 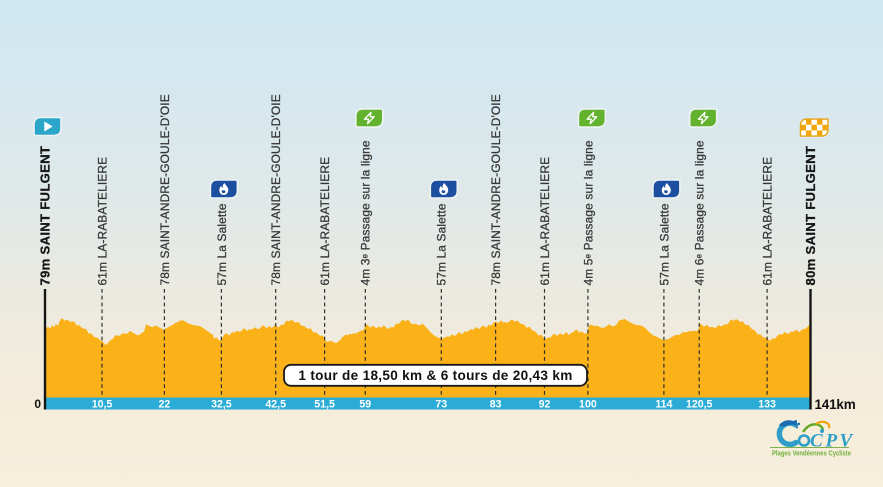 What do you see at coordinates (324, 405) in the screenshot?
I see `svg-text: 51,5` at bounding box center [324, 405].